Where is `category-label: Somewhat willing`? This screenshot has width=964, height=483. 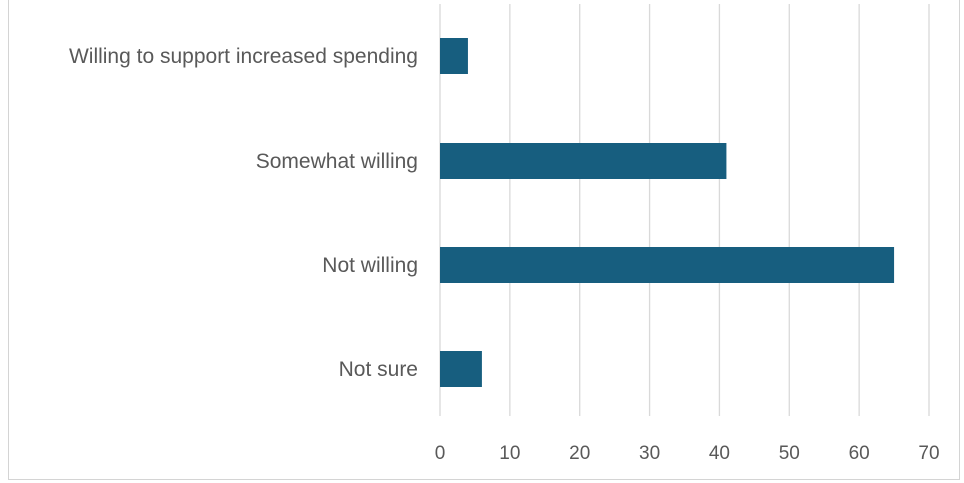 category-label: Somewhat willing is located at coordinates (337, 161).